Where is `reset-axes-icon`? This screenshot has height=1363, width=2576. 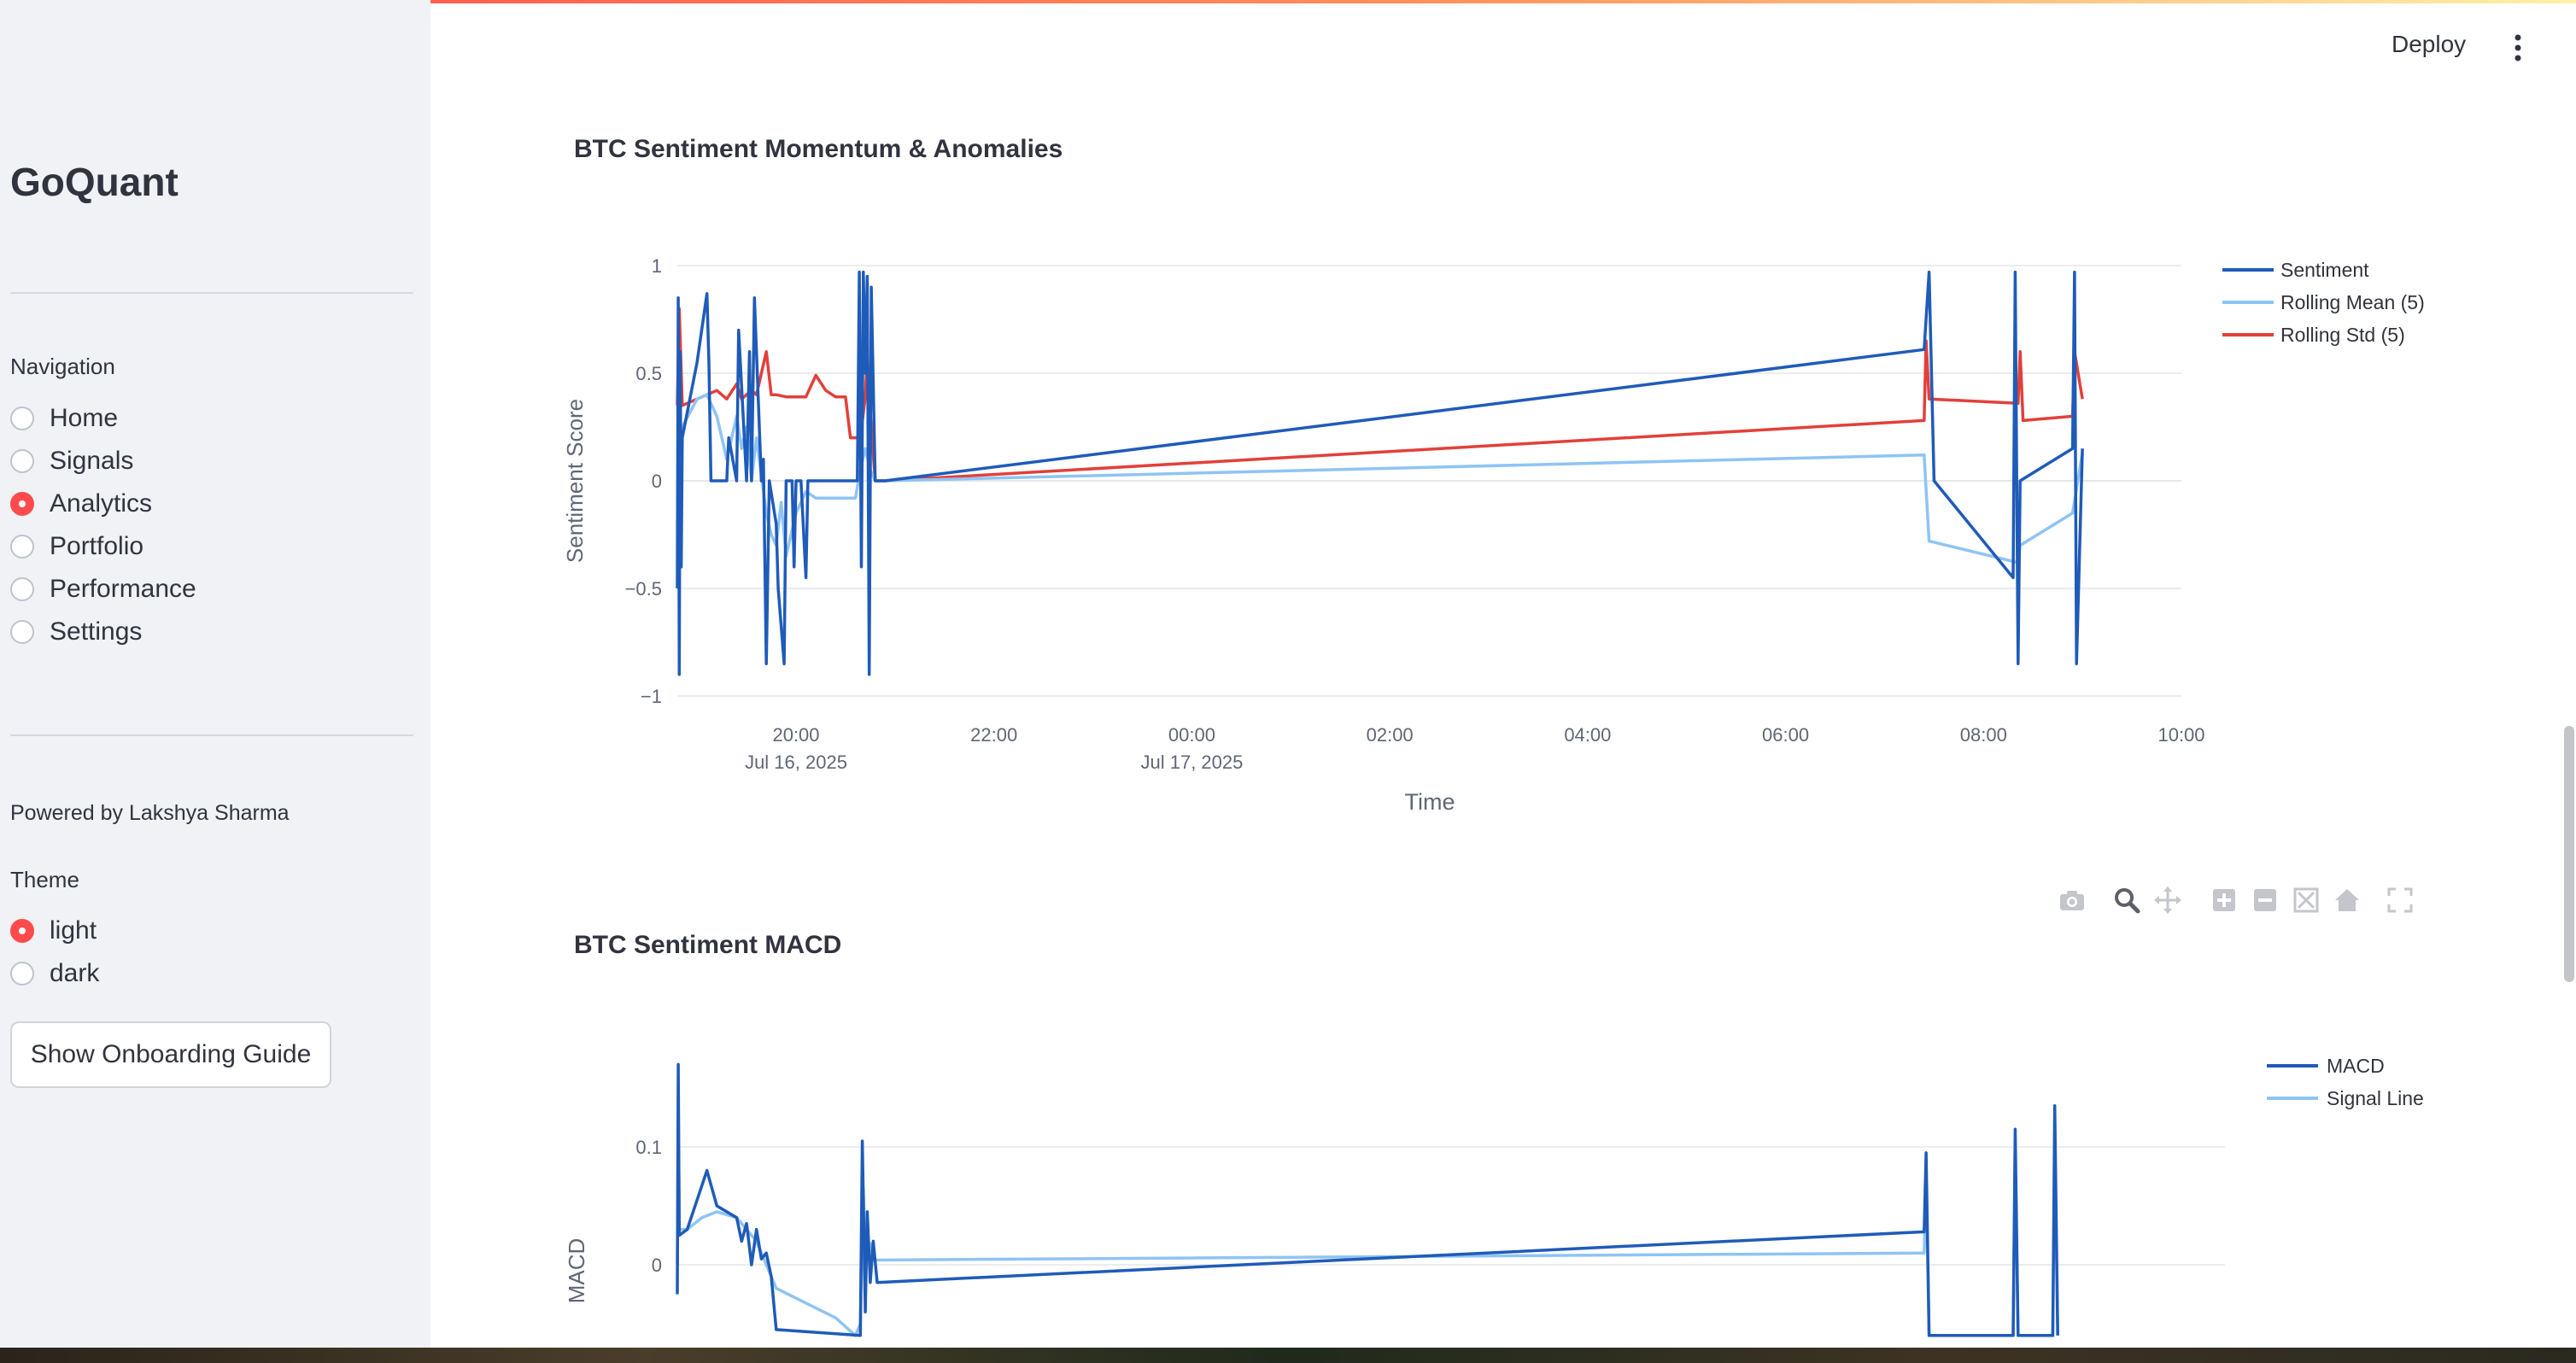
reset-axes-icon is located at coordinates (2347, 900).